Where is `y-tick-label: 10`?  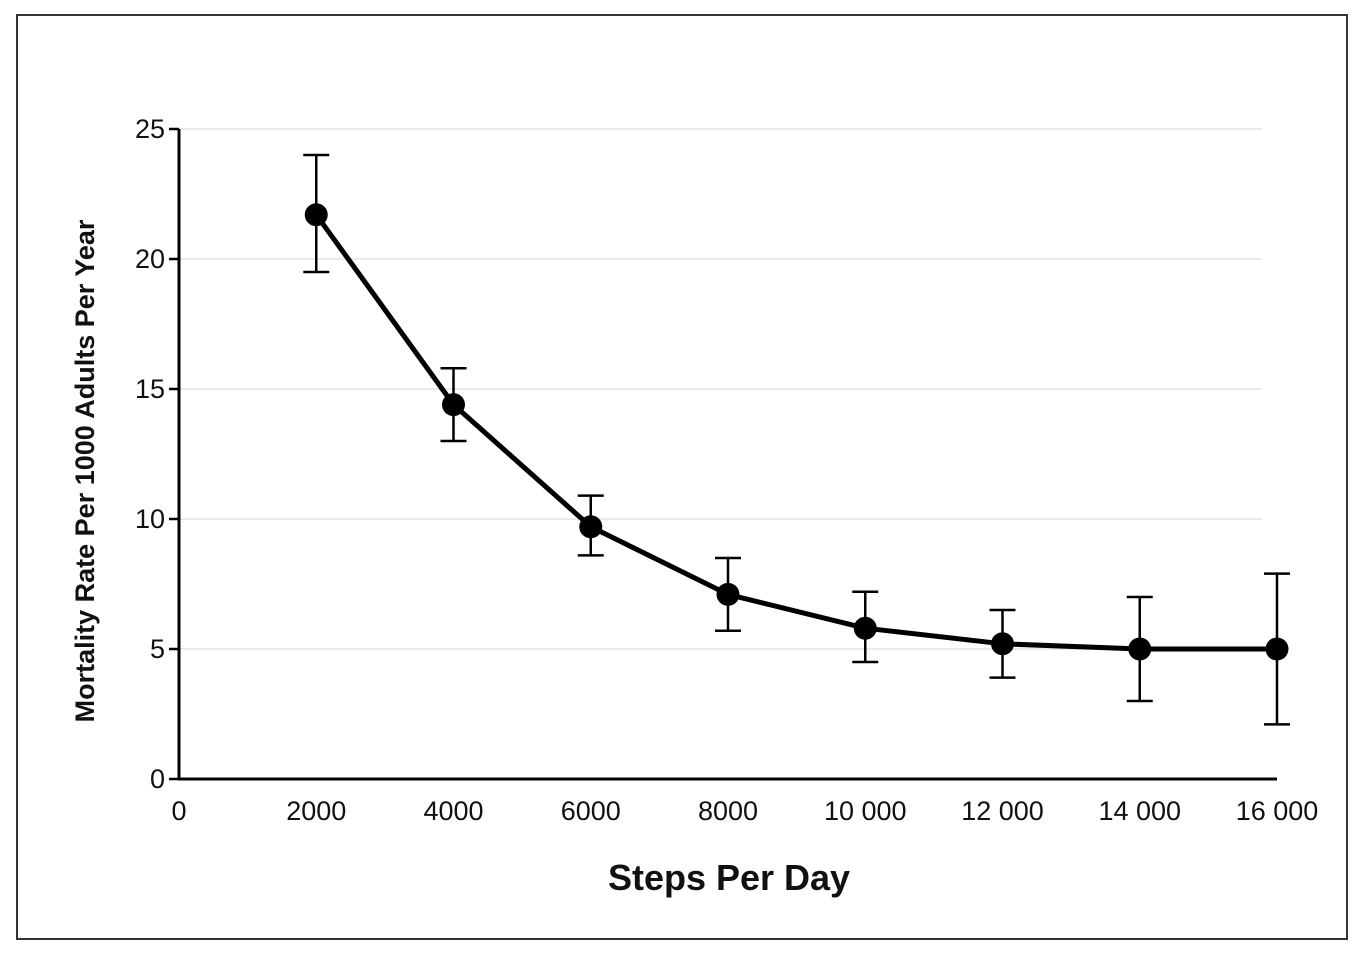 y-tick-label: 10 is located at coordinates (150, 519).